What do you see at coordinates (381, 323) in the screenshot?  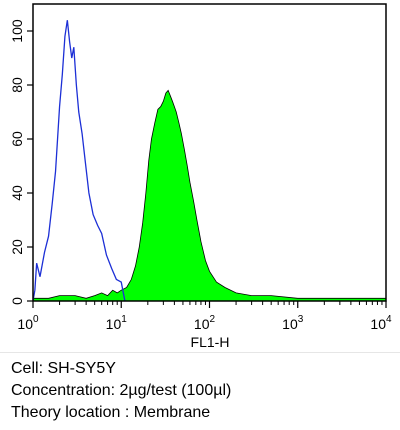 I see `x-tick-label: 10⁴` at bounding box center [381, 323].